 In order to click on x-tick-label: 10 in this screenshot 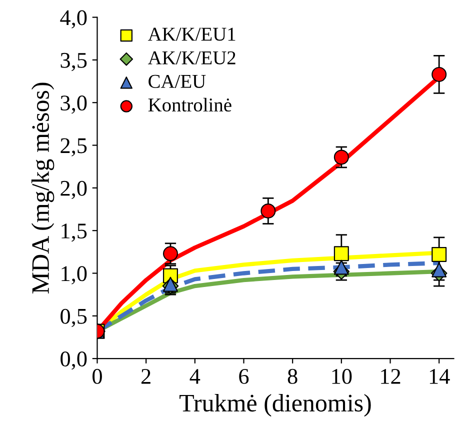, I will do `click(342, 376)`.